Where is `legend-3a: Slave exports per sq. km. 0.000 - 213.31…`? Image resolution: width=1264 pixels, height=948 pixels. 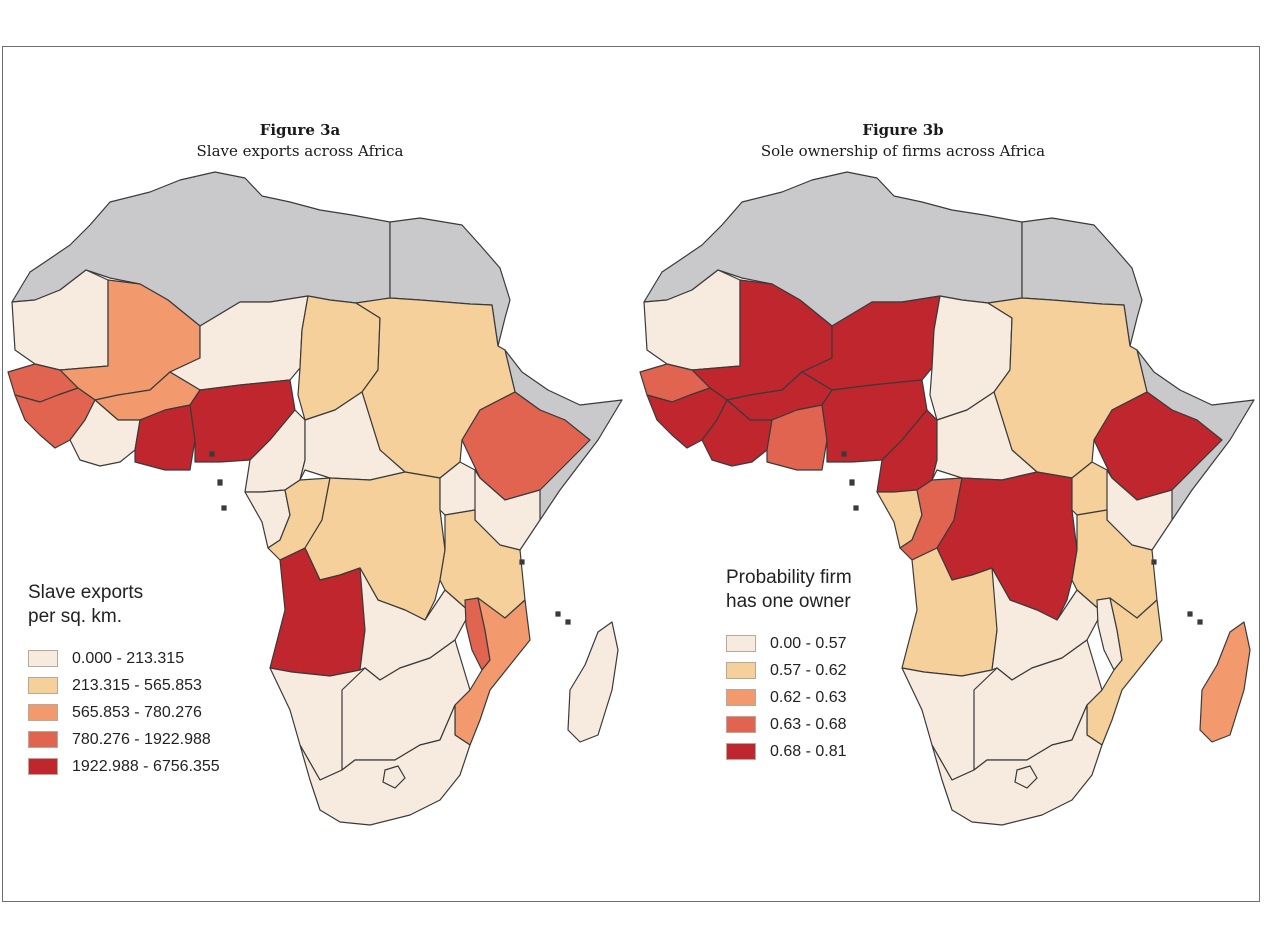
legend-3a: Slave exports per sq. km. 0.000 - 213.31… is located at coordinates (124, 680).